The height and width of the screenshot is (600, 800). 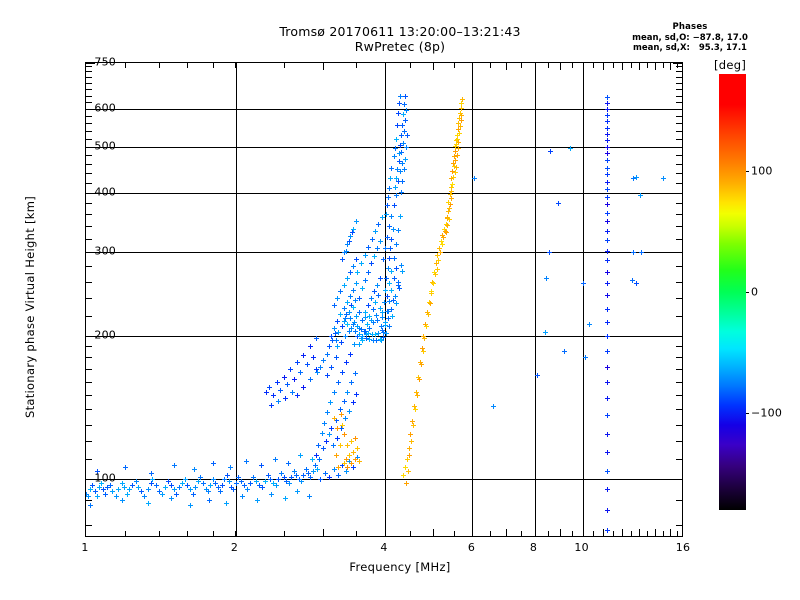 I want to click on colorbar, so click(x=732, y=292).